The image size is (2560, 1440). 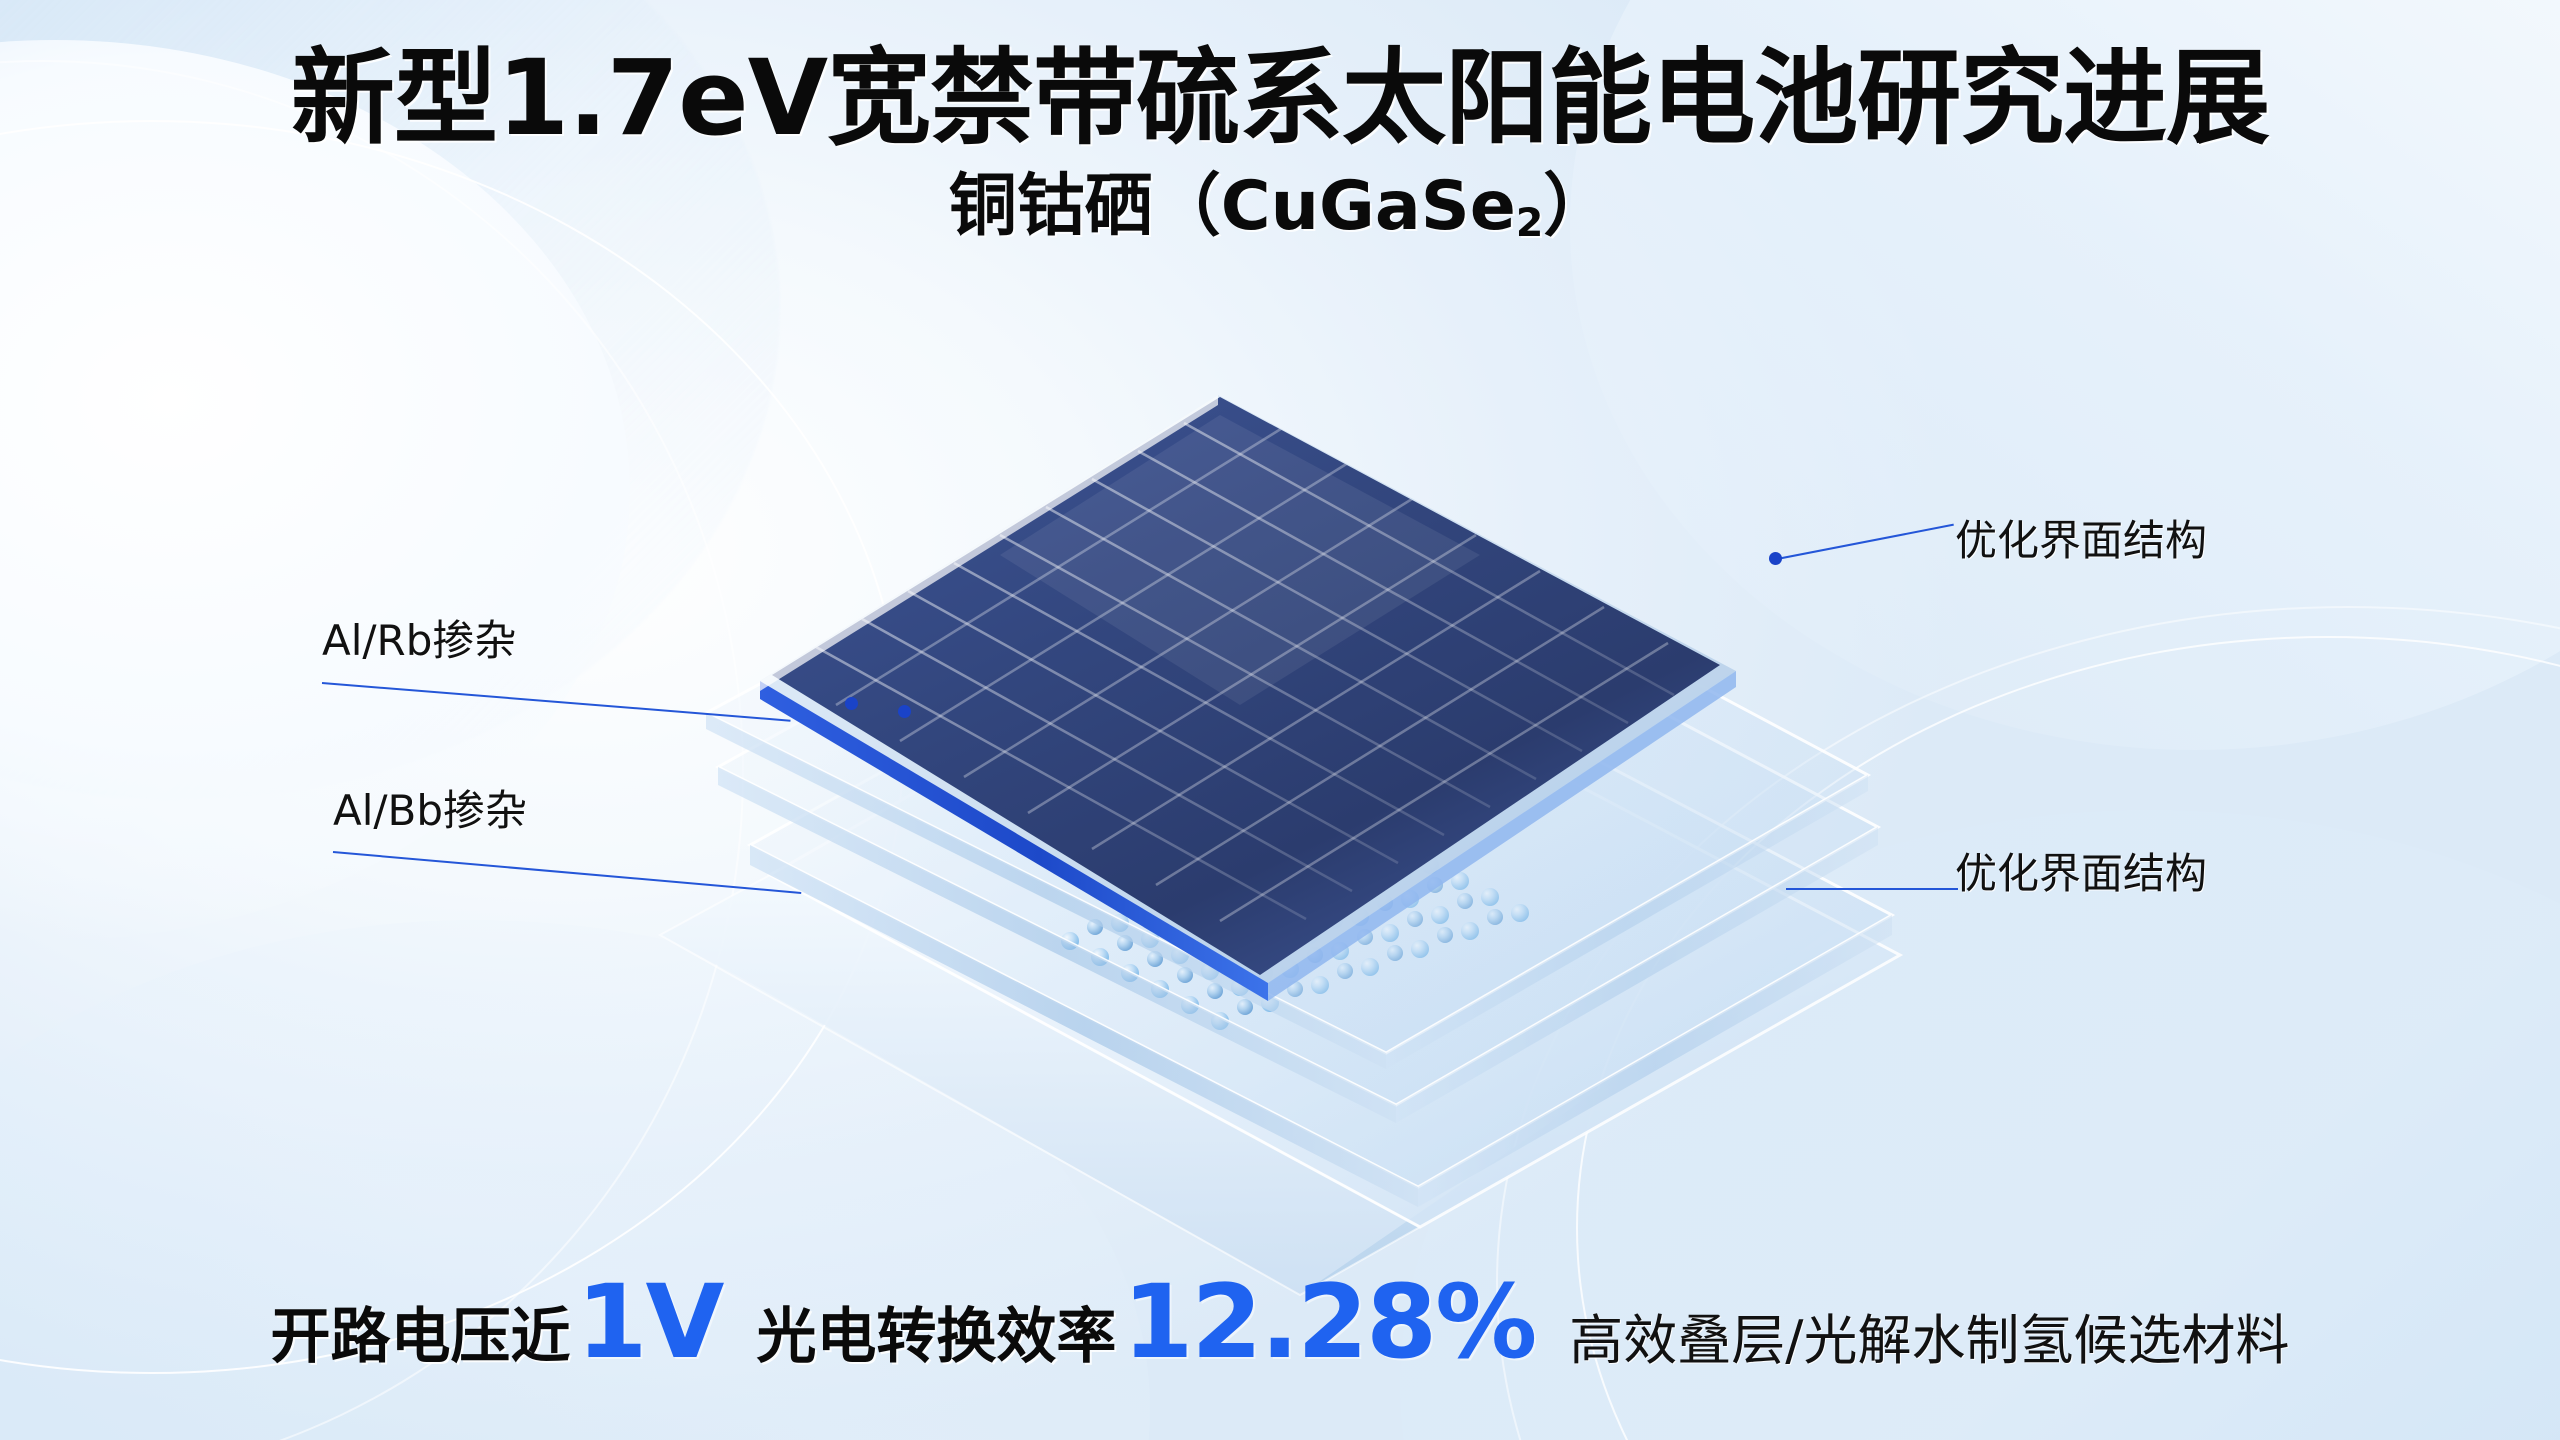 What do you see at coordinates (1775, 558) in the screenshot?
I see `callout-anchor-dot-top-right` at bounding box center [1775, 558].